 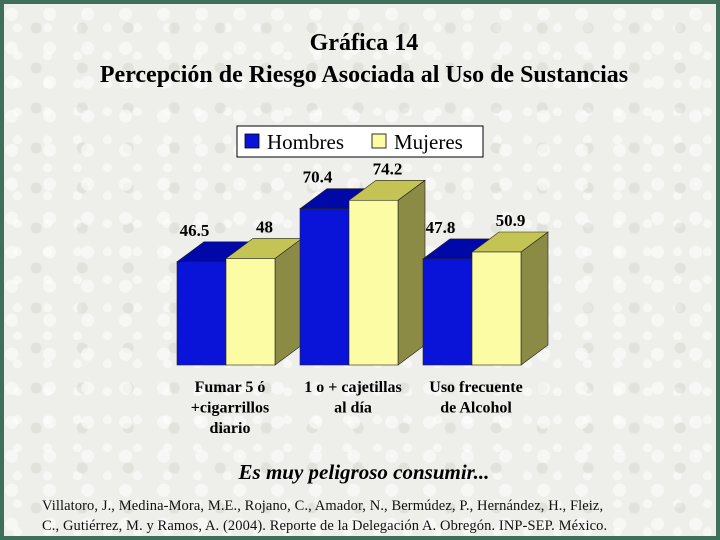 I want to click on data-label-mujeres-1: 74.2, so click(x=388, y=168).